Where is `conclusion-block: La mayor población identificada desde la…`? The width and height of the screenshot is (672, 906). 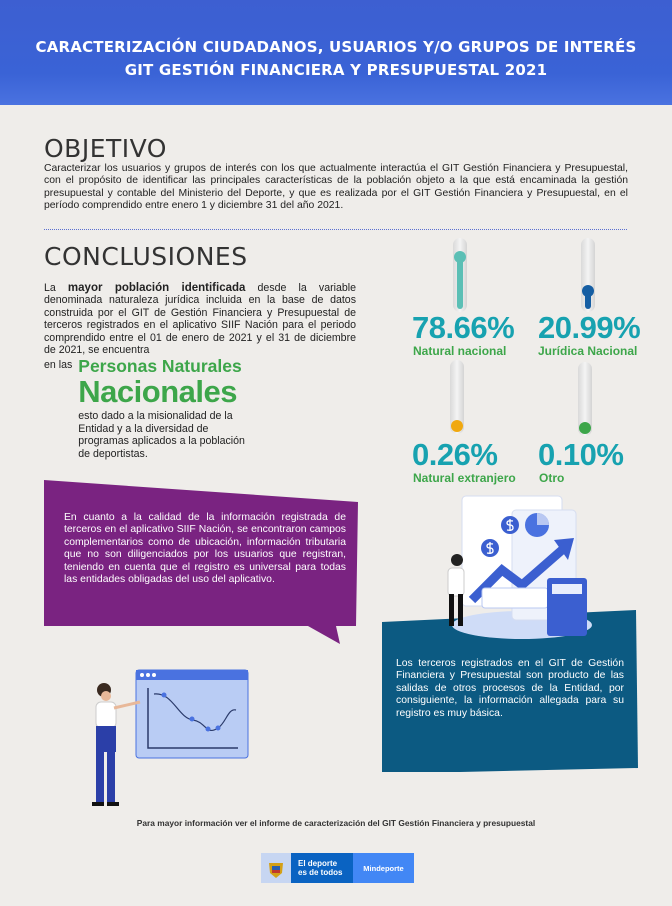
conclusion-block: La mayor población identificada desde la… is located at coordinates (200, 371).